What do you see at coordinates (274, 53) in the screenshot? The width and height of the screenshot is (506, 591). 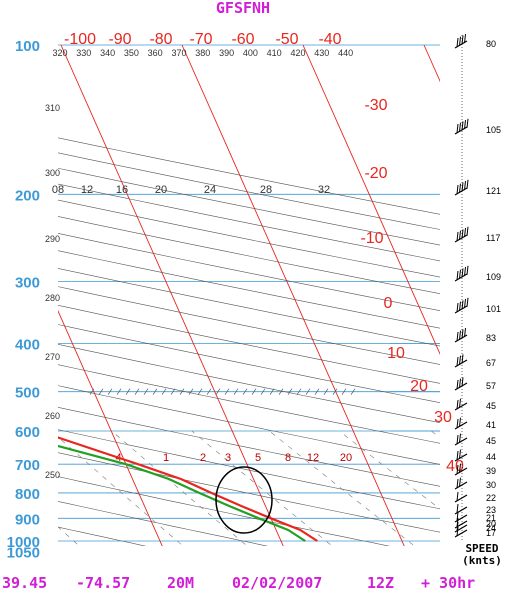 I see `theta-label: 410` at bounding box center [274, 53].